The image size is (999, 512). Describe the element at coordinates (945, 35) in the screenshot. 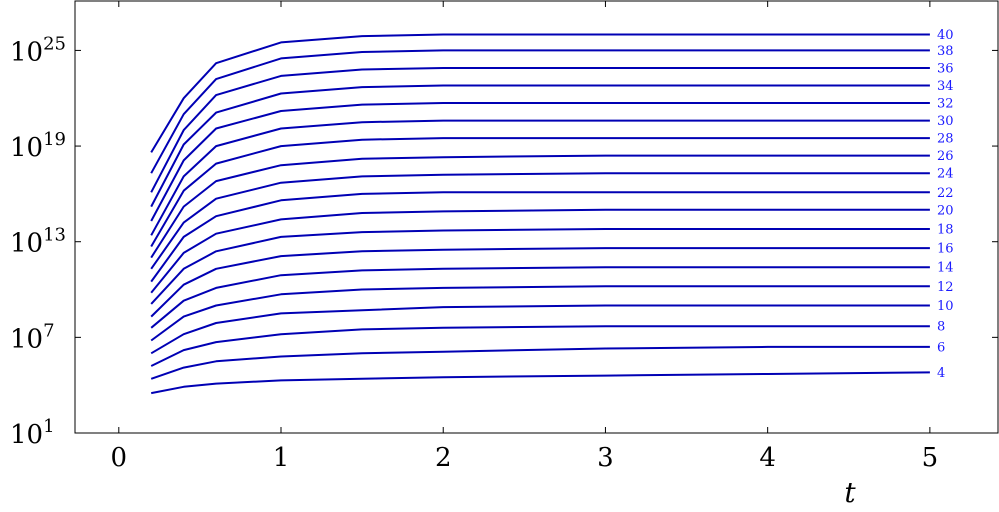

I see `series-label-40: 40` at that location.